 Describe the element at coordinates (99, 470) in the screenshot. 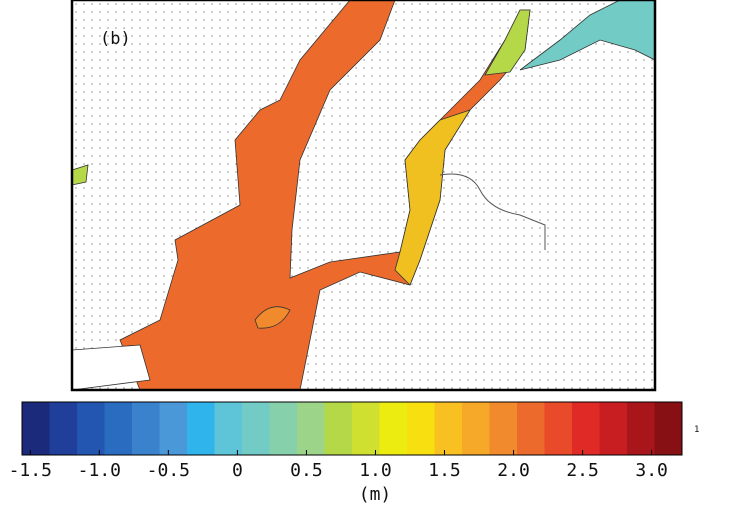

I see `colorbar-tick-label: -1.0` at that location.